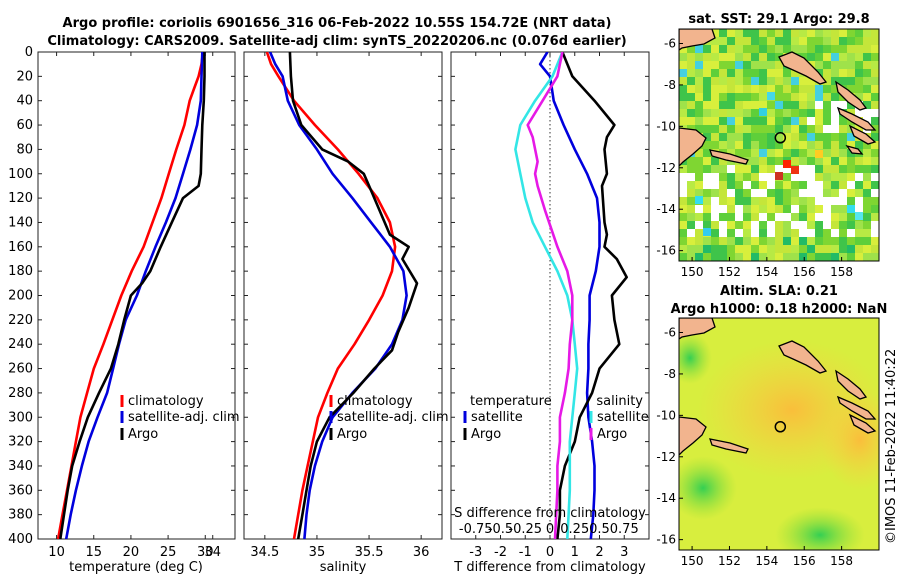 This screenshot has height=580, width=900. I want to click on lat-tick-label: -14, so click(666, 498).